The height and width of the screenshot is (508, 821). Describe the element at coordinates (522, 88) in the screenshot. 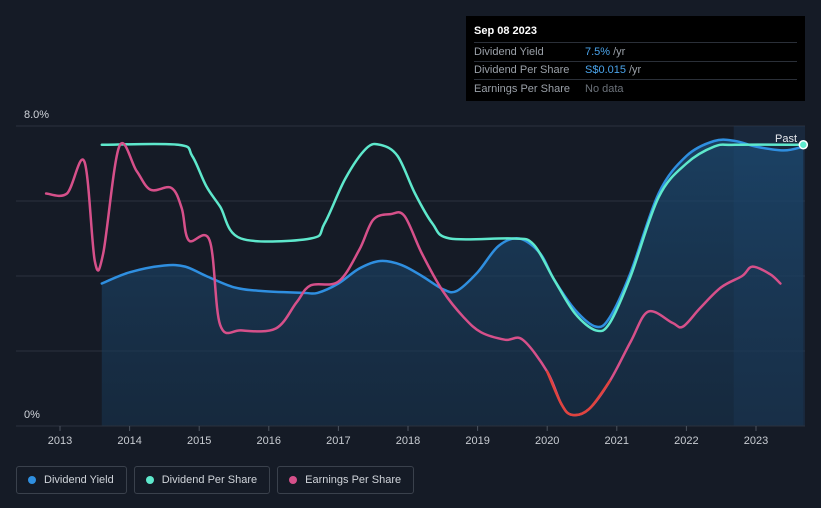

I see `tooltip-label: Earnings Per Share` at that location.